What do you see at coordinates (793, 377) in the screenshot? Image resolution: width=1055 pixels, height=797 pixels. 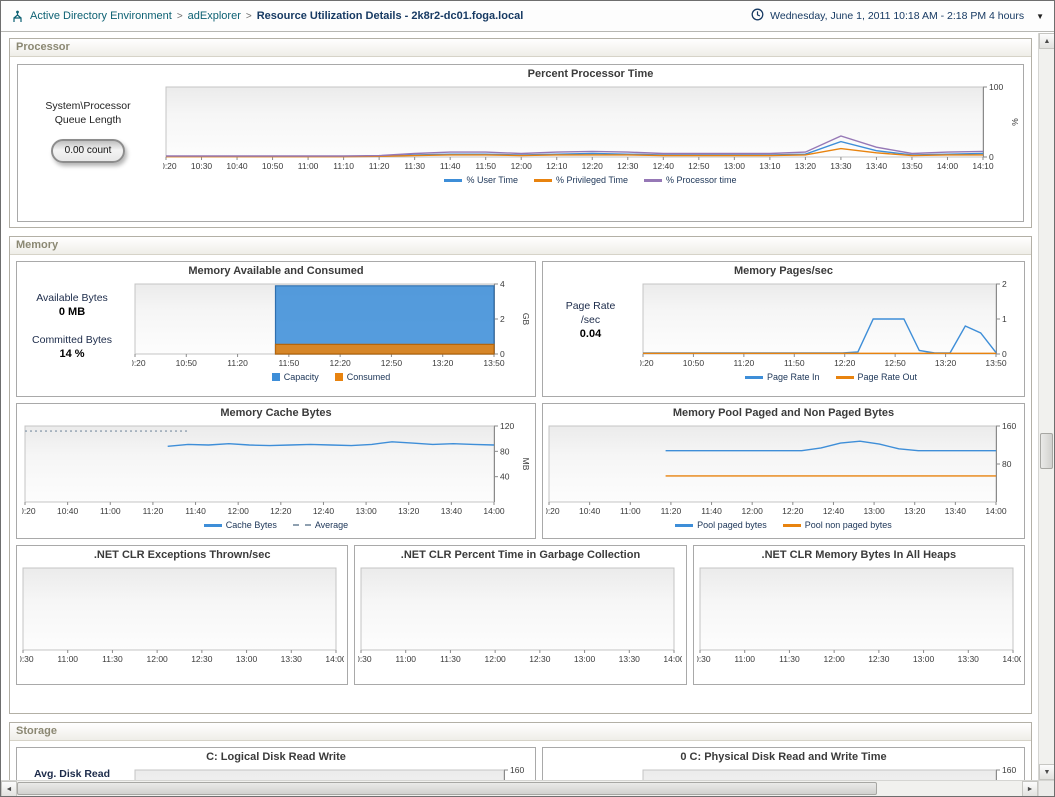 I see `legend-label: Page Rate In` at bounding box center [793, 377].